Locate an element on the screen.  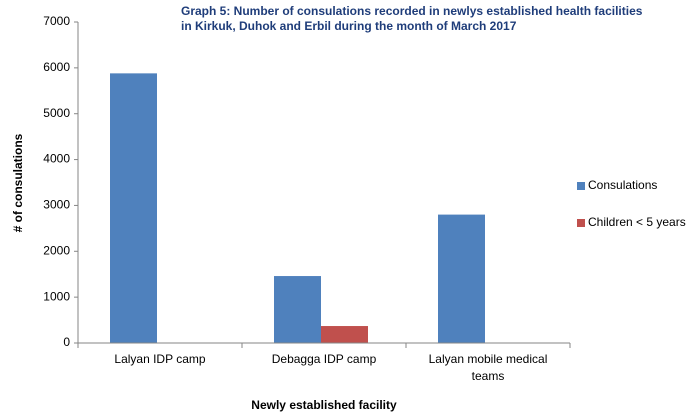
y-tick-label: 2000 is located at coordinates (56, 250).